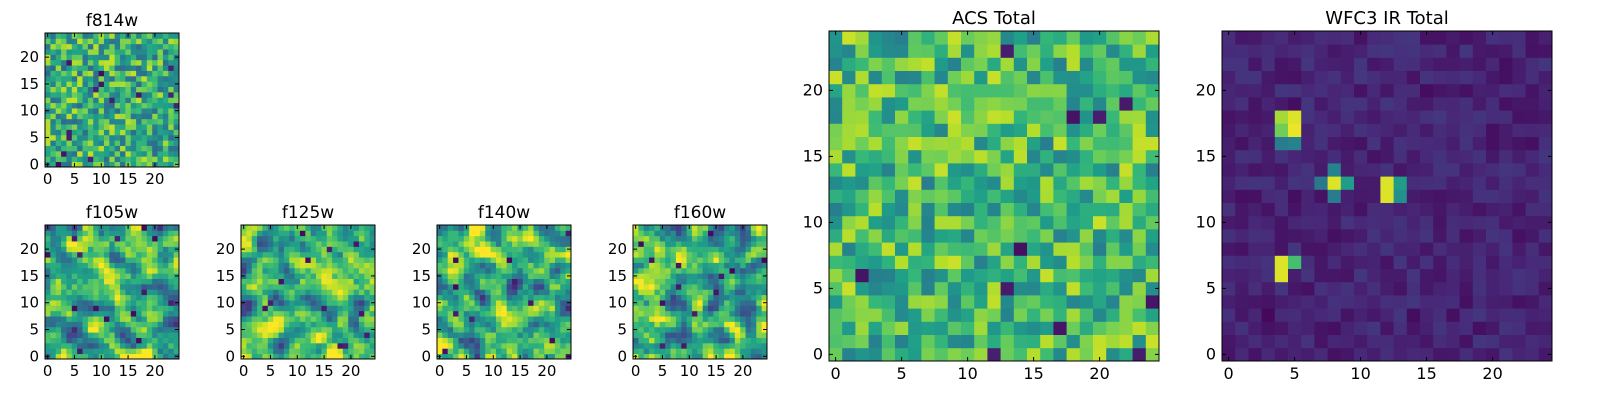 Image resolution: width=1600 pixels, height=404 pixels. I want to click on y-tick-label: 15, so click(421, 276).